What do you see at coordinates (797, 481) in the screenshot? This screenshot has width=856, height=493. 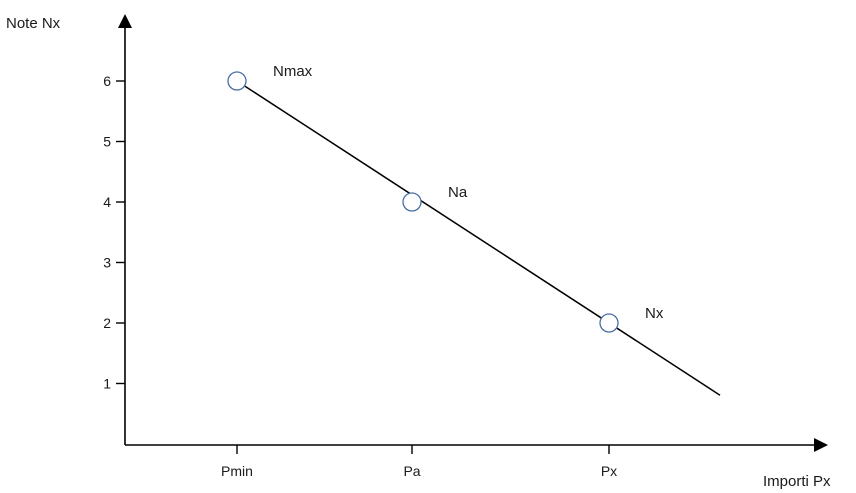 I see `x-axis-title: Importi Px` at bounding box center [797, 481].